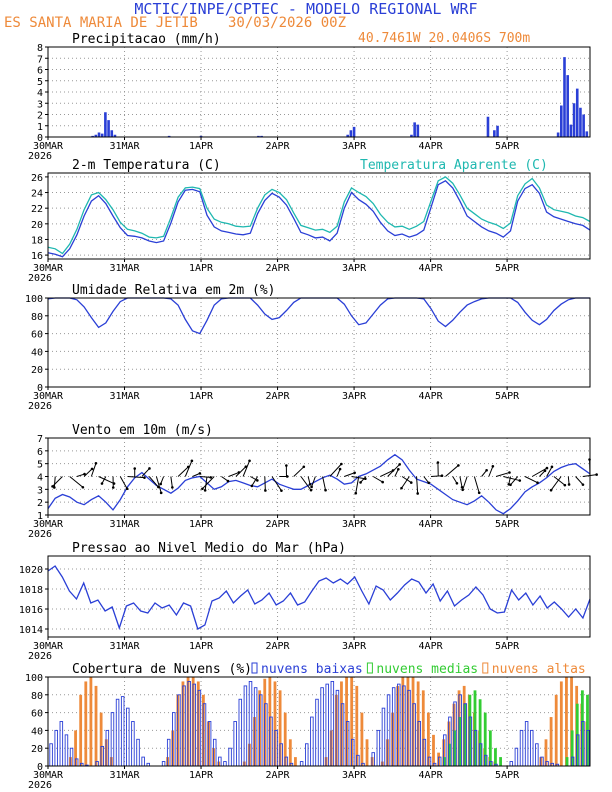 Image resolution: width=612 pixels, height=792 pixels. Describe the element at coordinates (305, 9) in the screenshot. I see `chart-title: MCTIC/INPE/CPTEC - MODELO REGIONAL WRF` at that location.